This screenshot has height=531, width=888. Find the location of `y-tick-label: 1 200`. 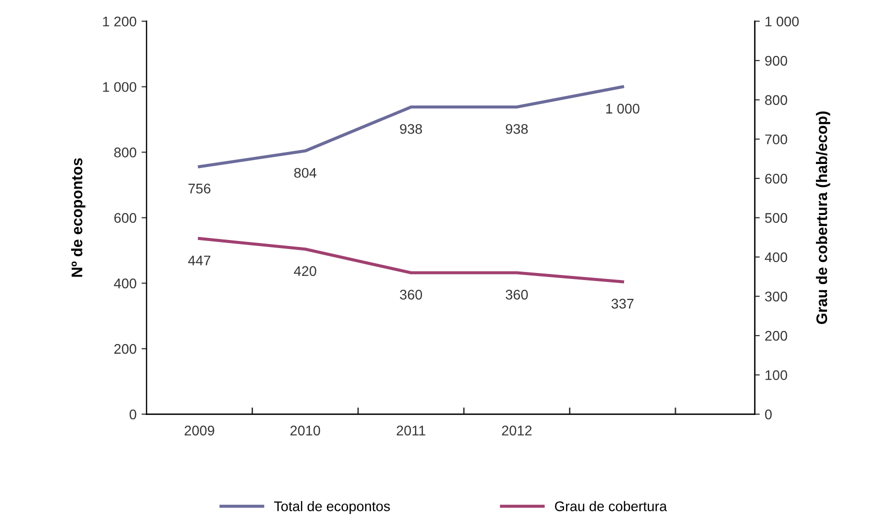

y-tick-label: 1 200 is located at coordinates (119, 21).